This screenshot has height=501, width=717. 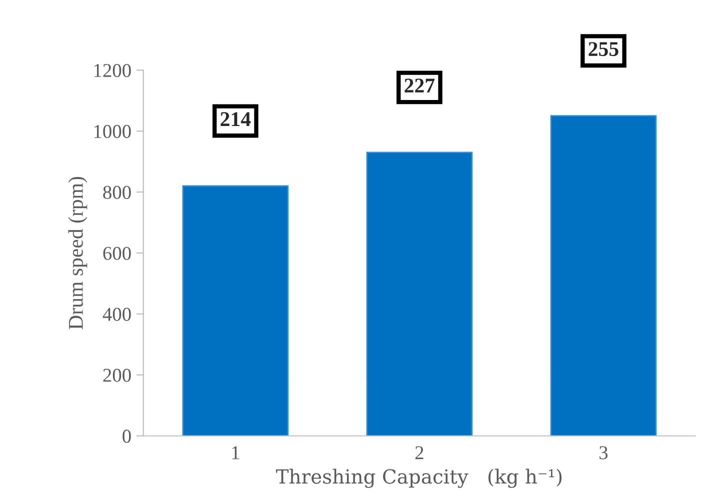 What do you see at coordinates (604, 453) in the screenshot?
I see `x-tick-label: 3` at bounding box center [604, 453].